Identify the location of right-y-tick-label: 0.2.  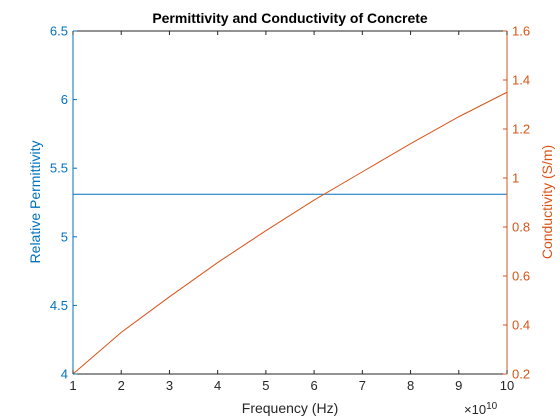
(521, 374).